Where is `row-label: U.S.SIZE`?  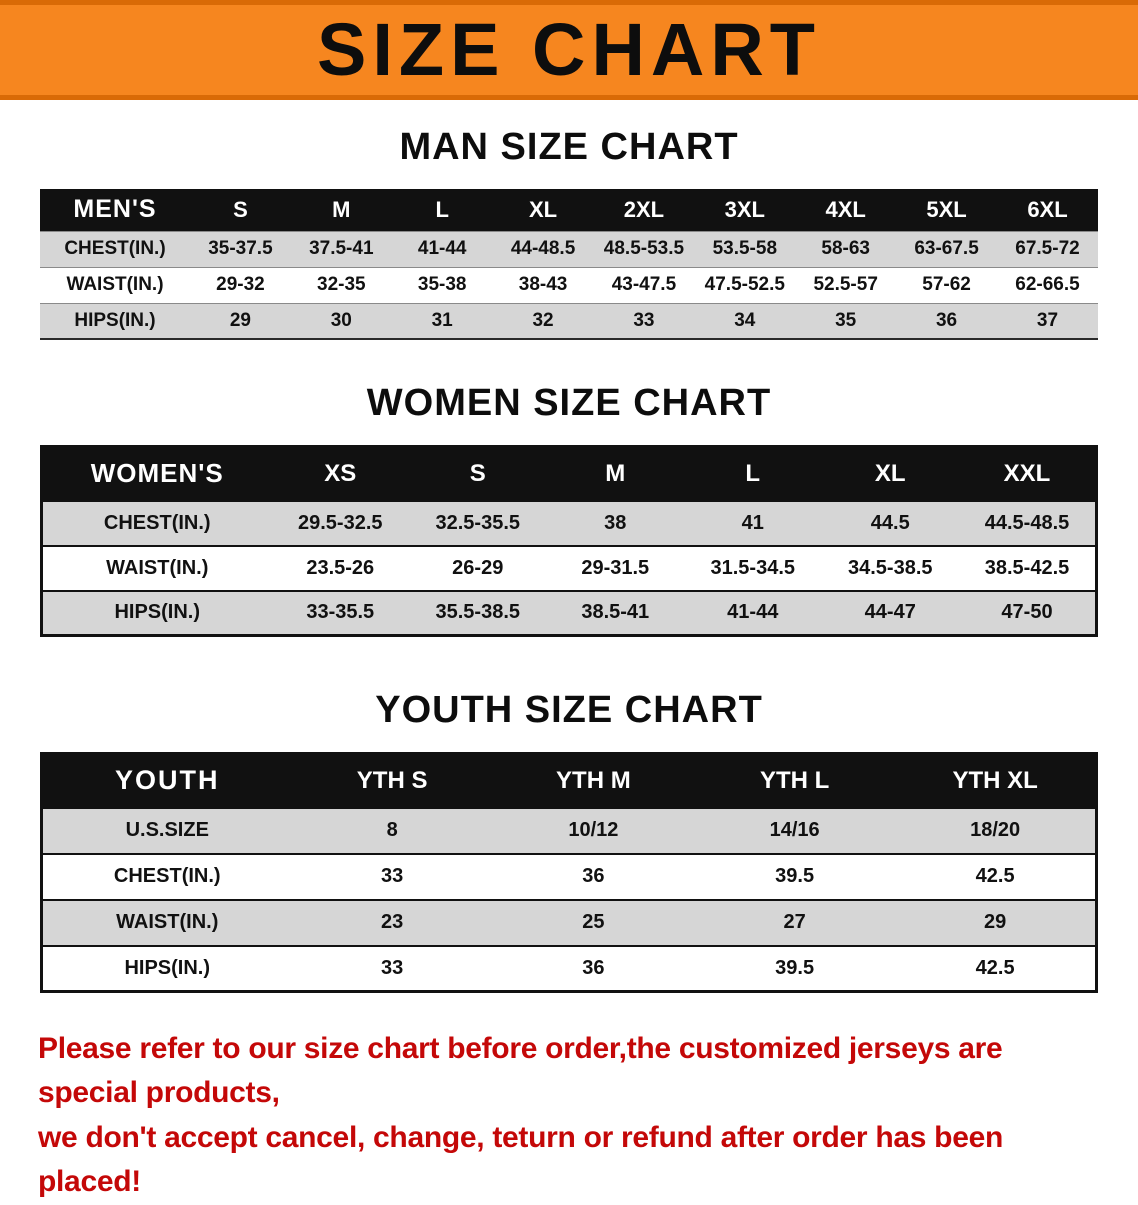
row-label: U.S.SIZE is located at coordinates (167, 830).